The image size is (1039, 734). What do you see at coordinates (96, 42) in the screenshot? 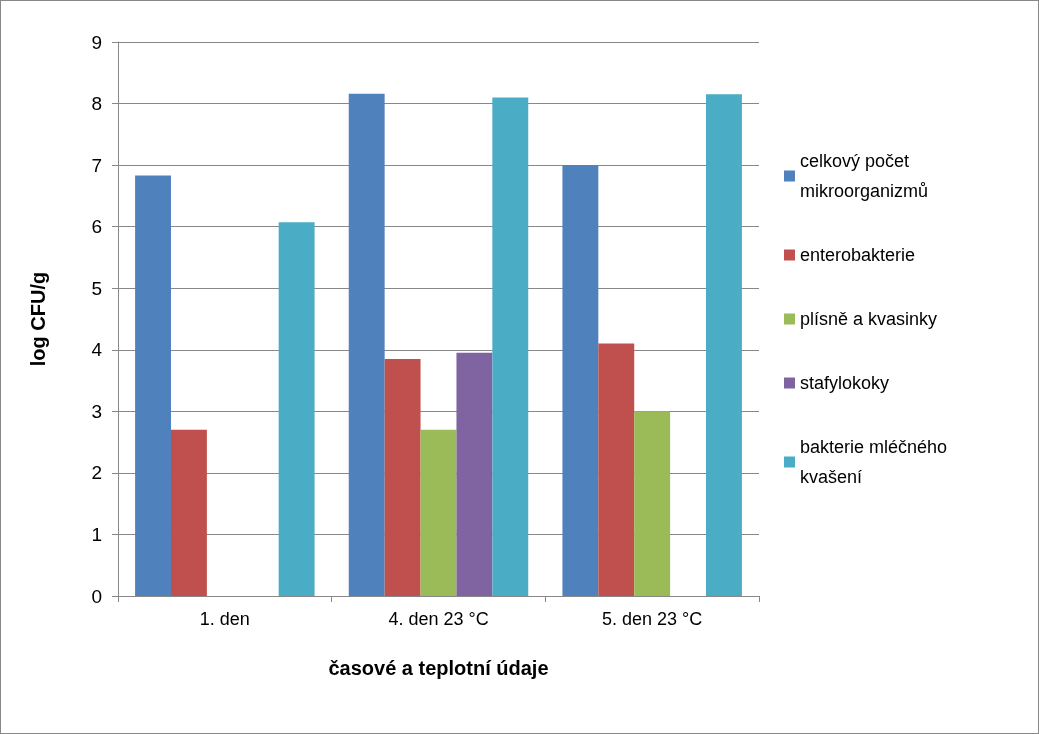
I see `y-tick-label: 9` at bounding box center [96, 42].